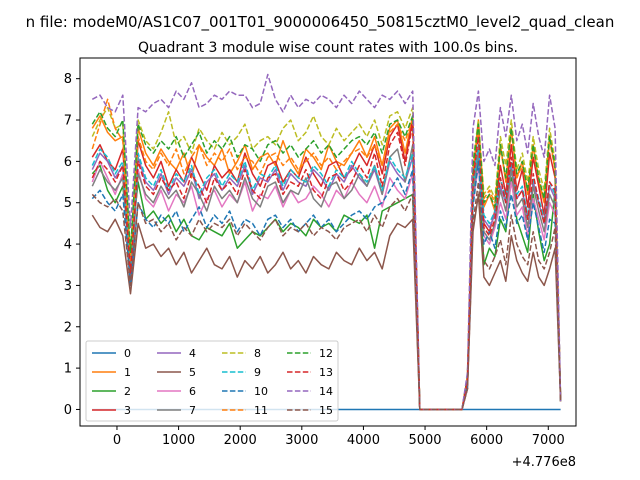 This screenshot has height=480, width=640. I want to click on legend-label-8: 8, so click(257, 353).